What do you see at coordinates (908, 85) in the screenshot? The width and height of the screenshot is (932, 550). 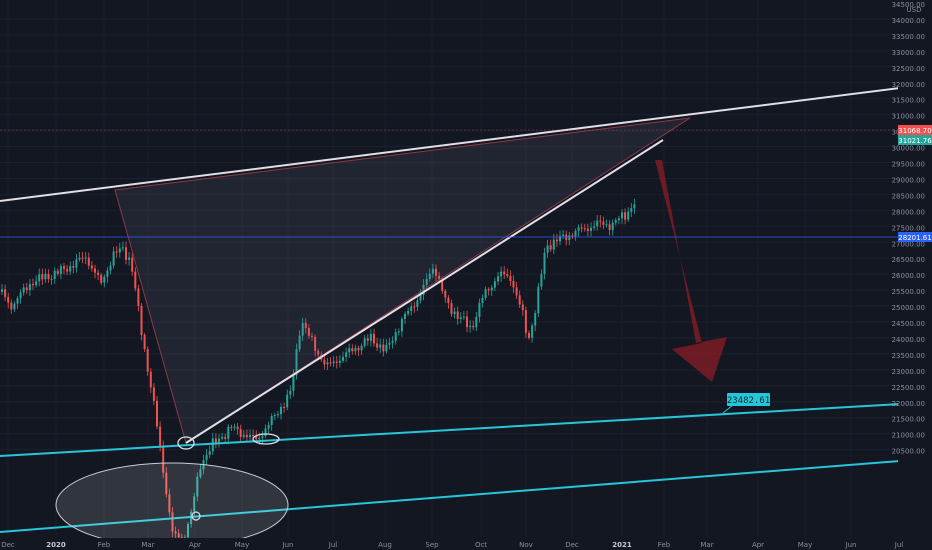 I see `y-tick-label: 32000.00` at bounding box center [908, 85].